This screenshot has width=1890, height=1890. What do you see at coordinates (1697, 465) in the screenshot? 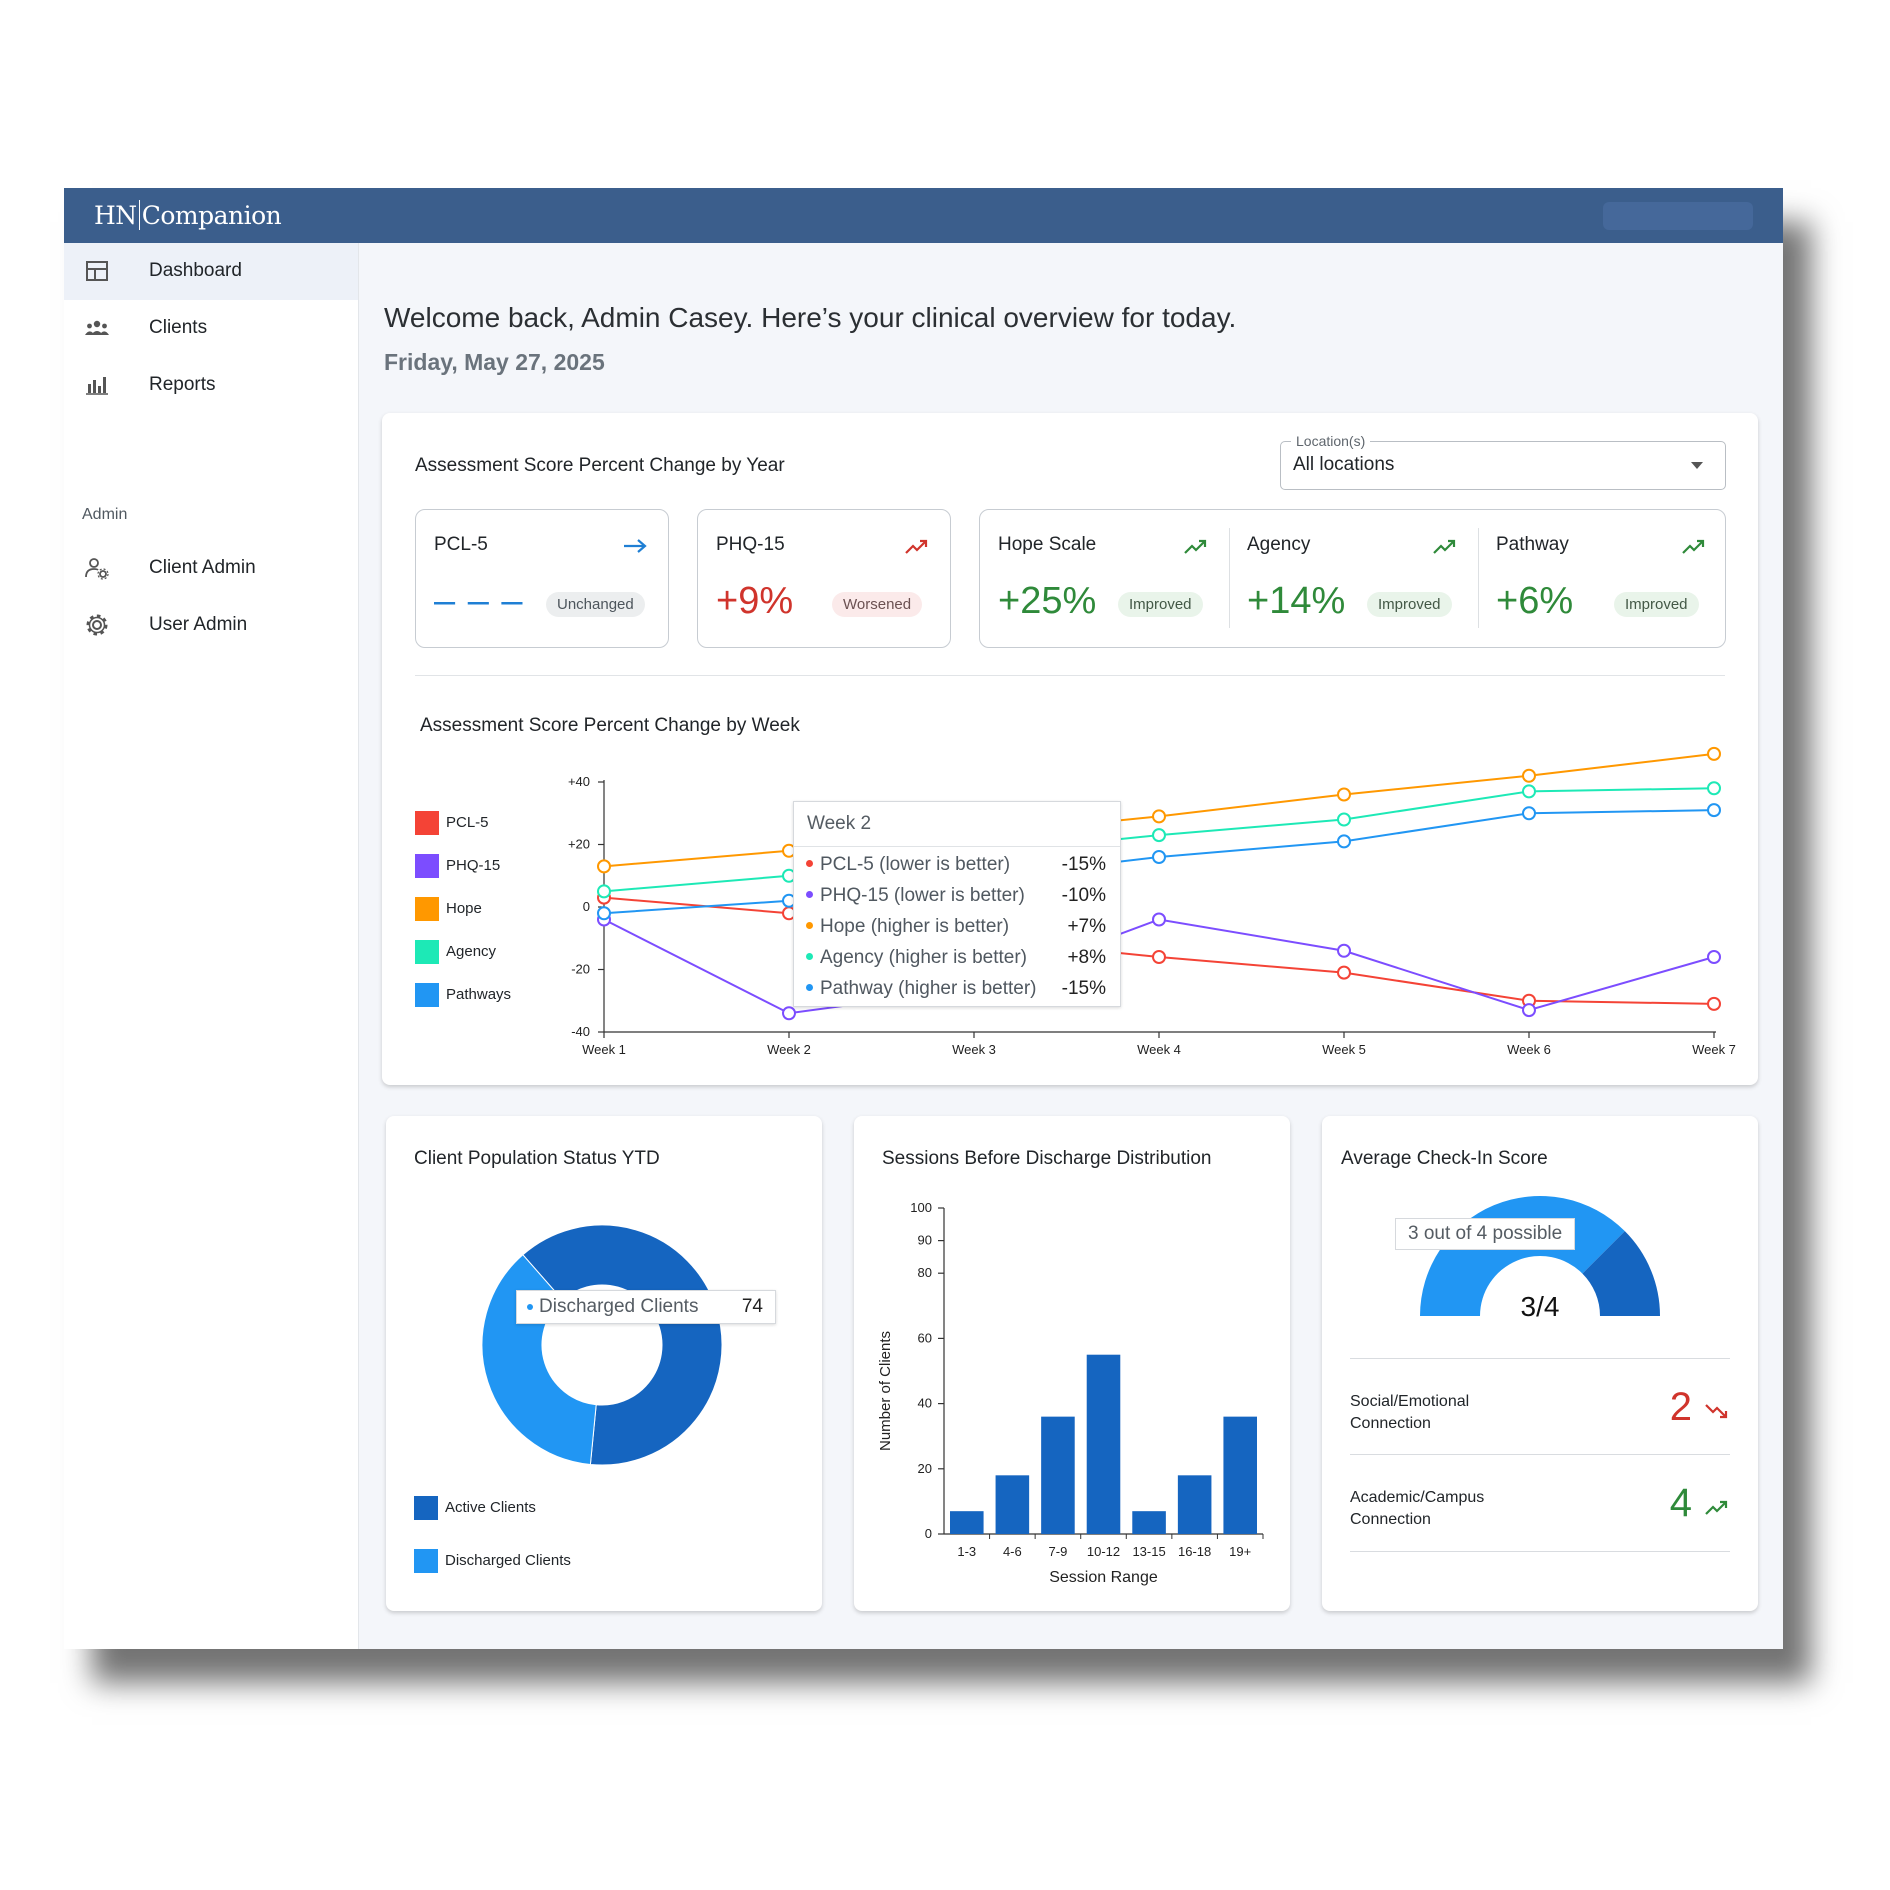
I see `chevron-down-icon` at bounding box center [1697, 465].